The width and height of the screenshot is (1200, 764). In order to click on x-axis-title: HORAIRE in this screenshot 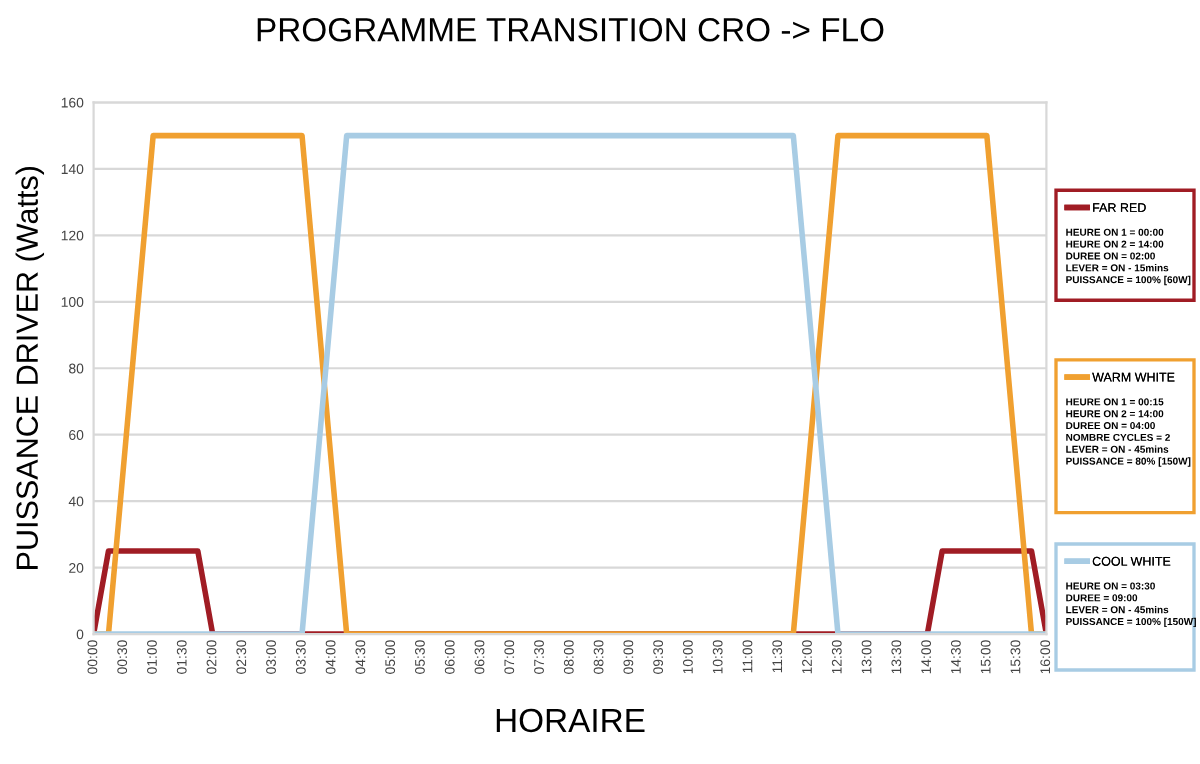, I will do `click(570, 720)`.